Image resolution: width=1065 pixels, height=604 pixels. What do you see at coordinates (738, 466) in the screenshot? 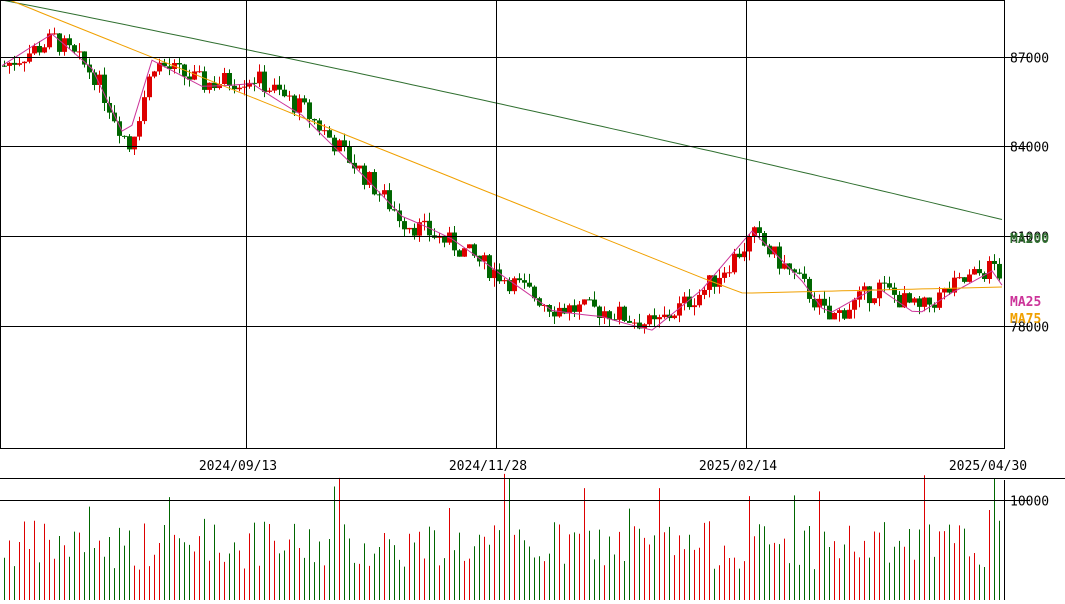
I see `x-tick-label: 2025/02/14` at bounding box center [738, 466].